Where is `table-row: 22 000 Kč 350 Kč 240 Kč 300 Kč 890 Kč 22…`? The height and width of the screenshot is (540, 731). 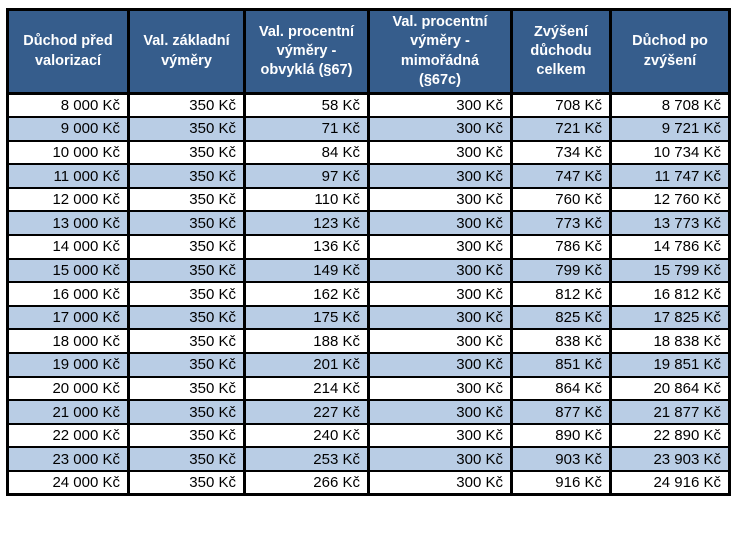
table-row: 22 000 Kč 350 Kč 240 Kč 300 Kč 890 Kč 22… is located at coordinates (368, 435).